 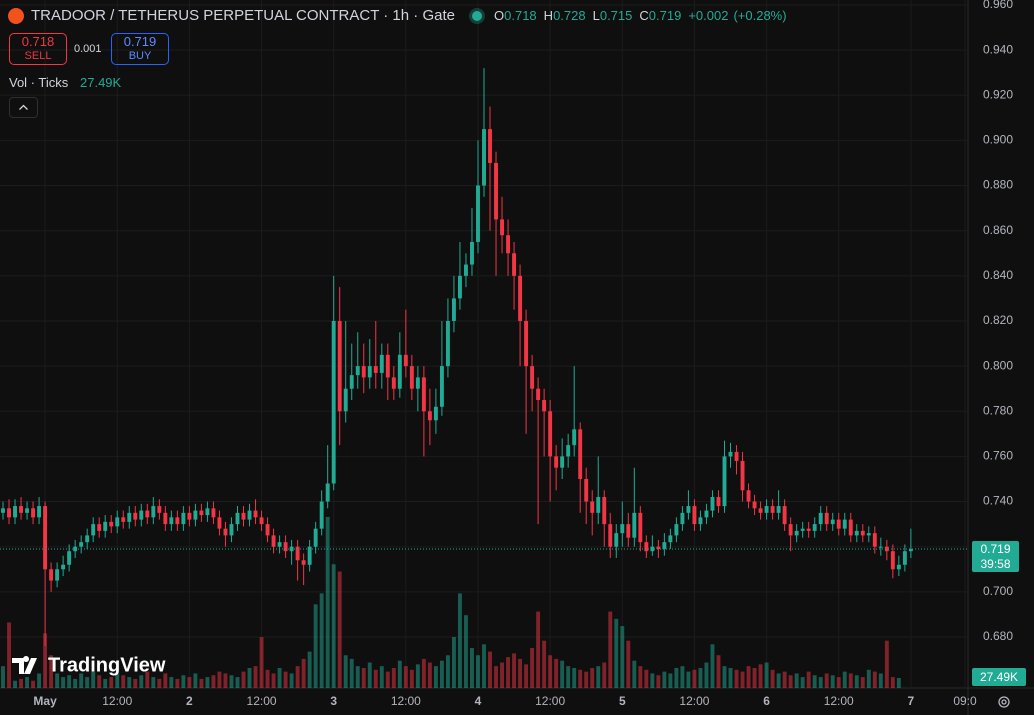 What do you see at coordinates (140, 56) in the screenshot?
I see `buy-label: BUY` at bounding box center [140, 56].